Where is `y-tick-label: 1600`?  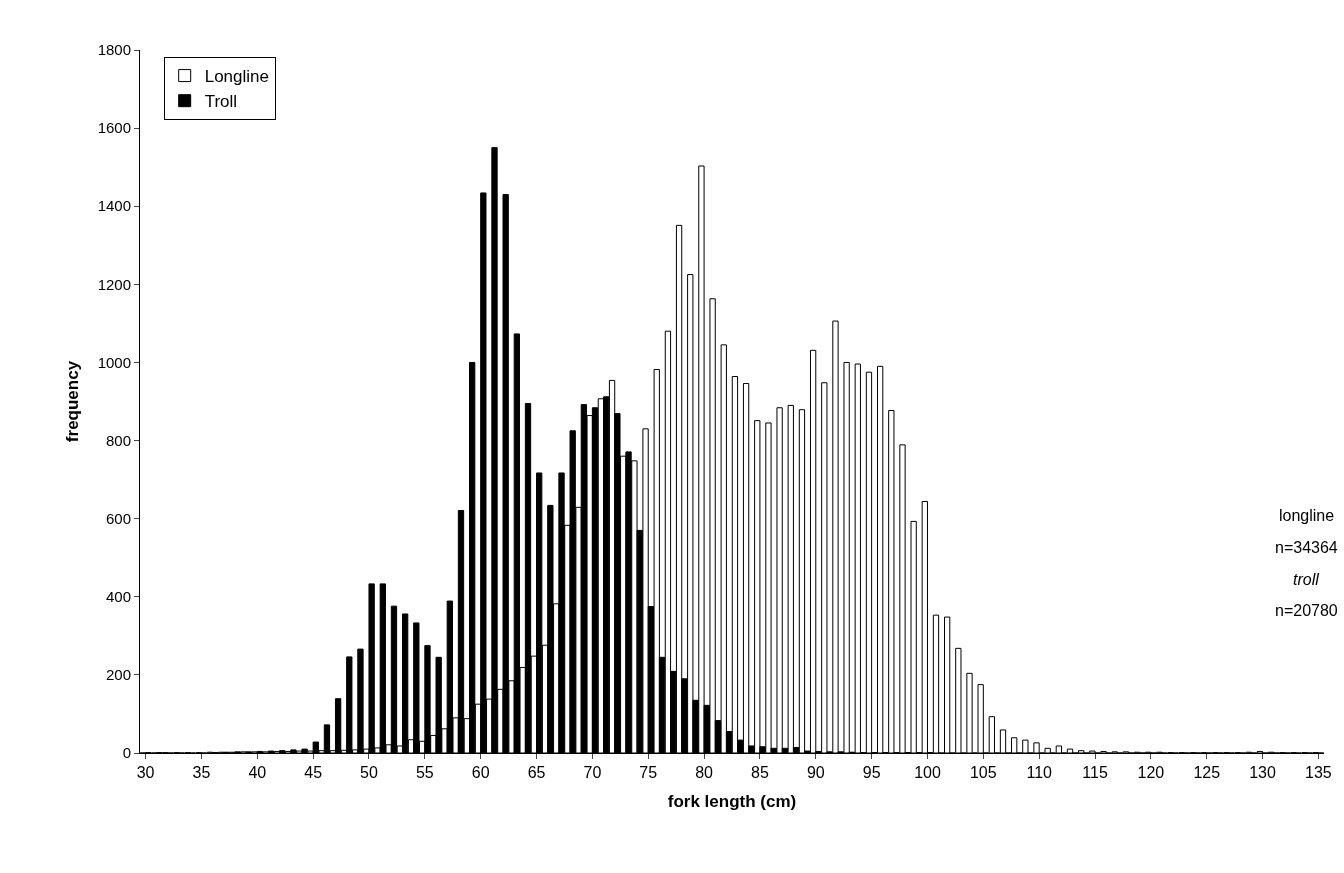
y-tick-label: 1600 is located at coordinates (114, 128).